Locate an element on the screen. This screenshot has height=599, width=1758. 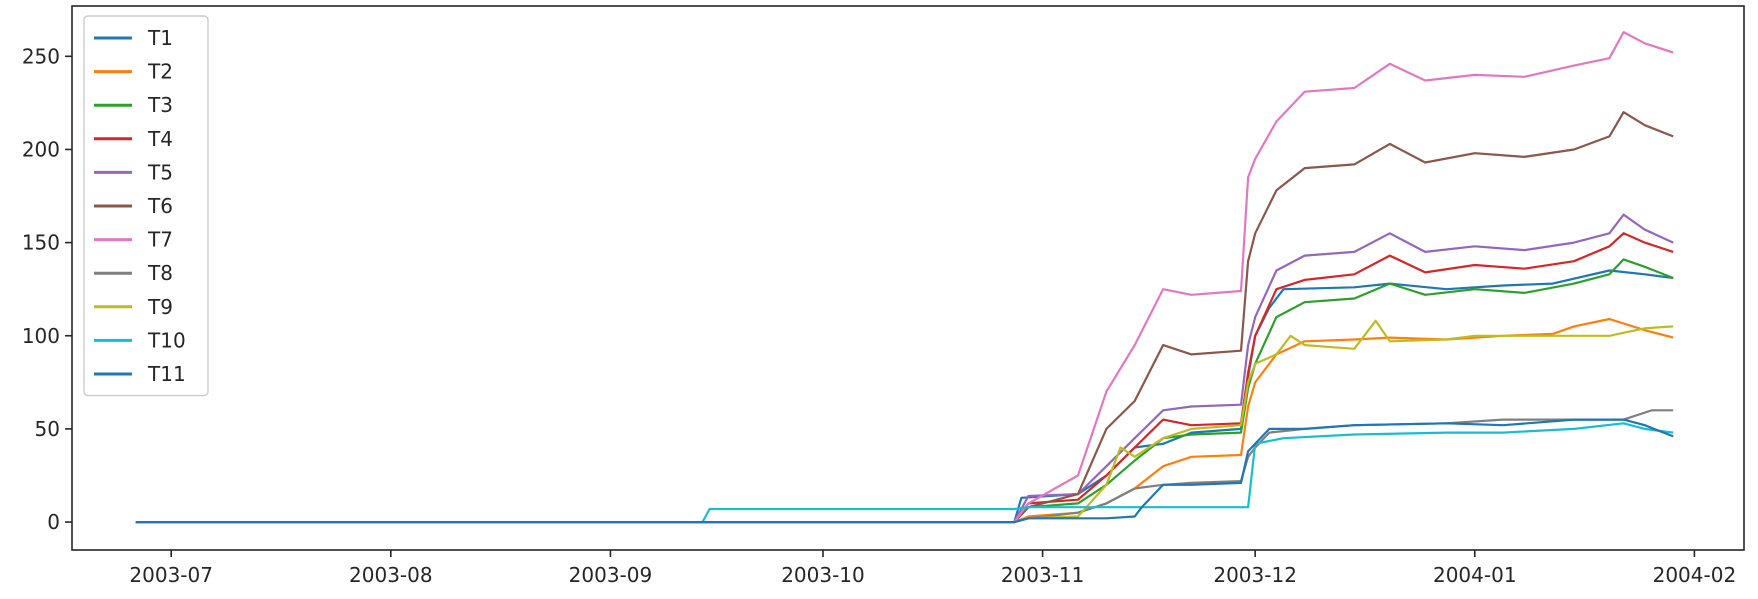
legend-label-t11: T11 is located at coordinates (166, 374).